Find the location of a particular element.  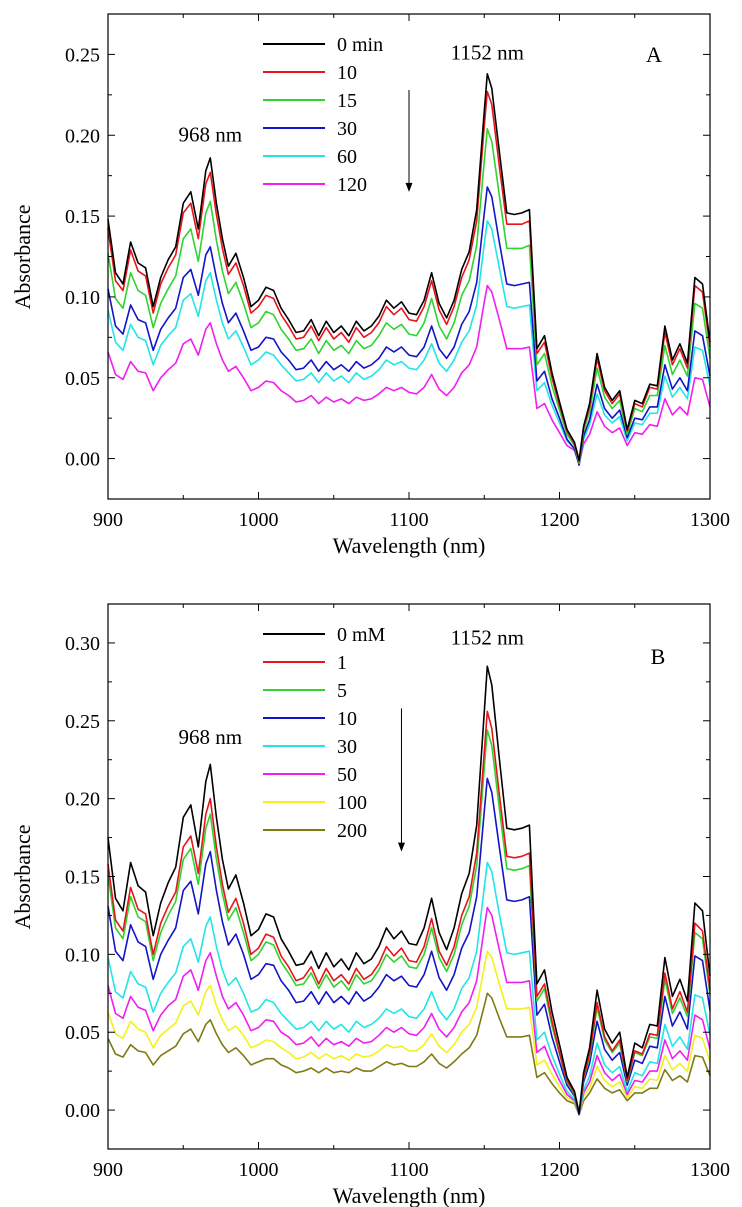

panel-a-legend-label: 10 is located at coordinates (347, 73).